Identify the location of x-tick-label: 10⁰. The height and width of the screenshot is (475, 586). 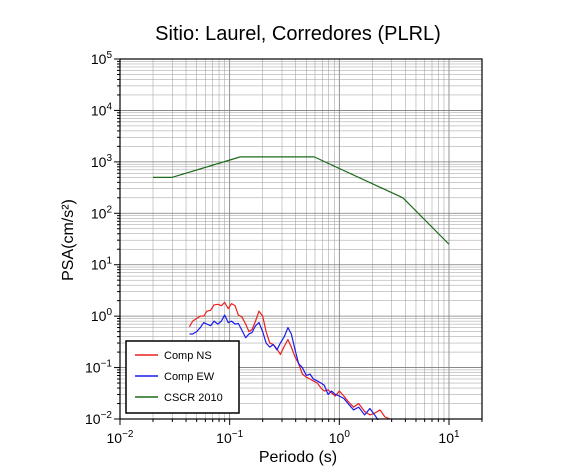
(340, 437).